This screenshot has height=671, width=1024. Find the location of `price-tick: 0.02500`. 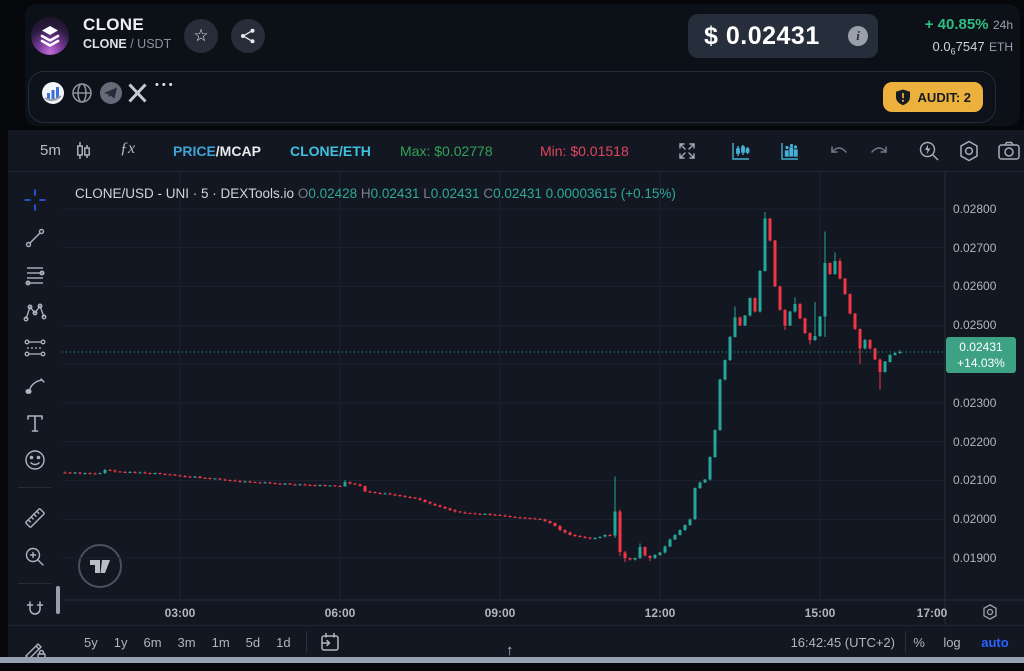

price-tick: 0.02500 is located at coordinates (975, 325).